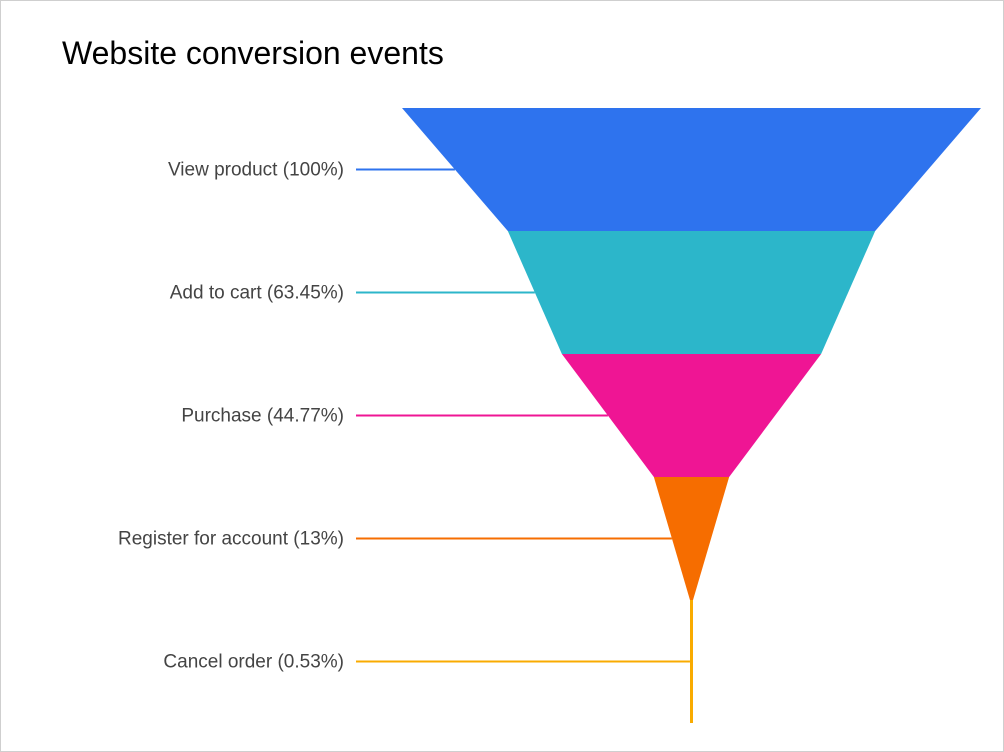  Describe the element at coordinates (691, 292) in the screenshot. I see `funnel-segment-add-to-cart` at that location.